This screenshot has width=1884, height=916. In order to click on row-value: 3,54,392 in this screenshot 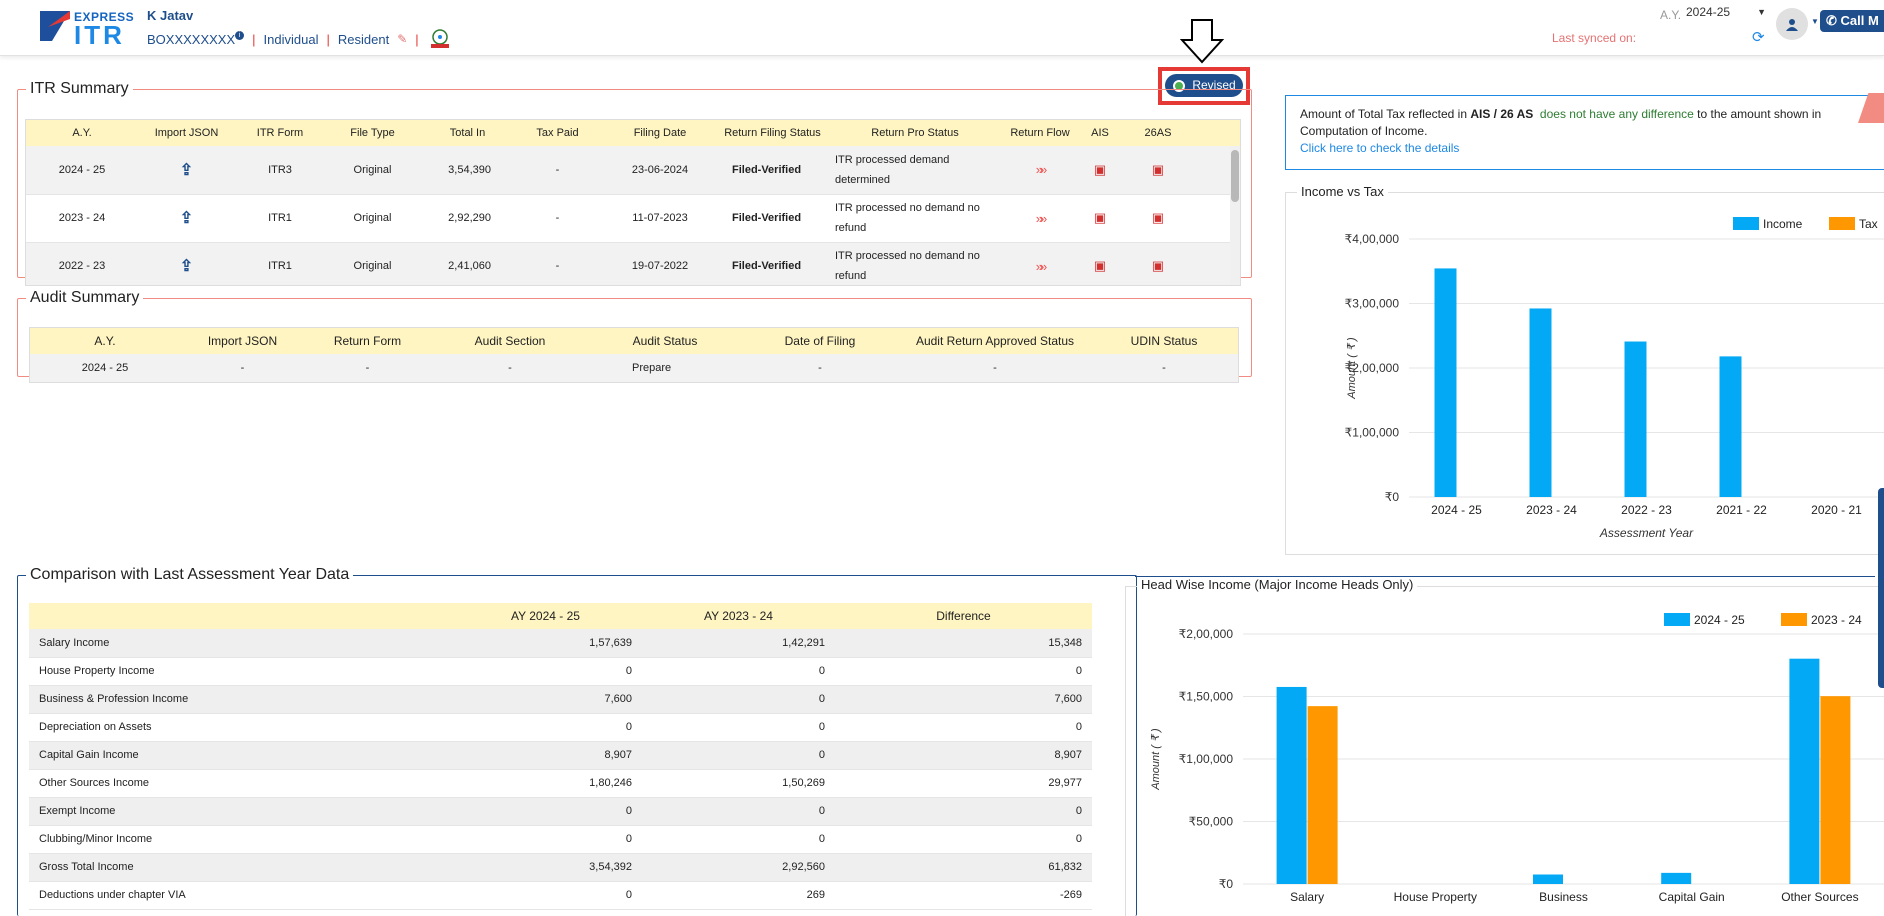, I will do `click(545, 867)`.